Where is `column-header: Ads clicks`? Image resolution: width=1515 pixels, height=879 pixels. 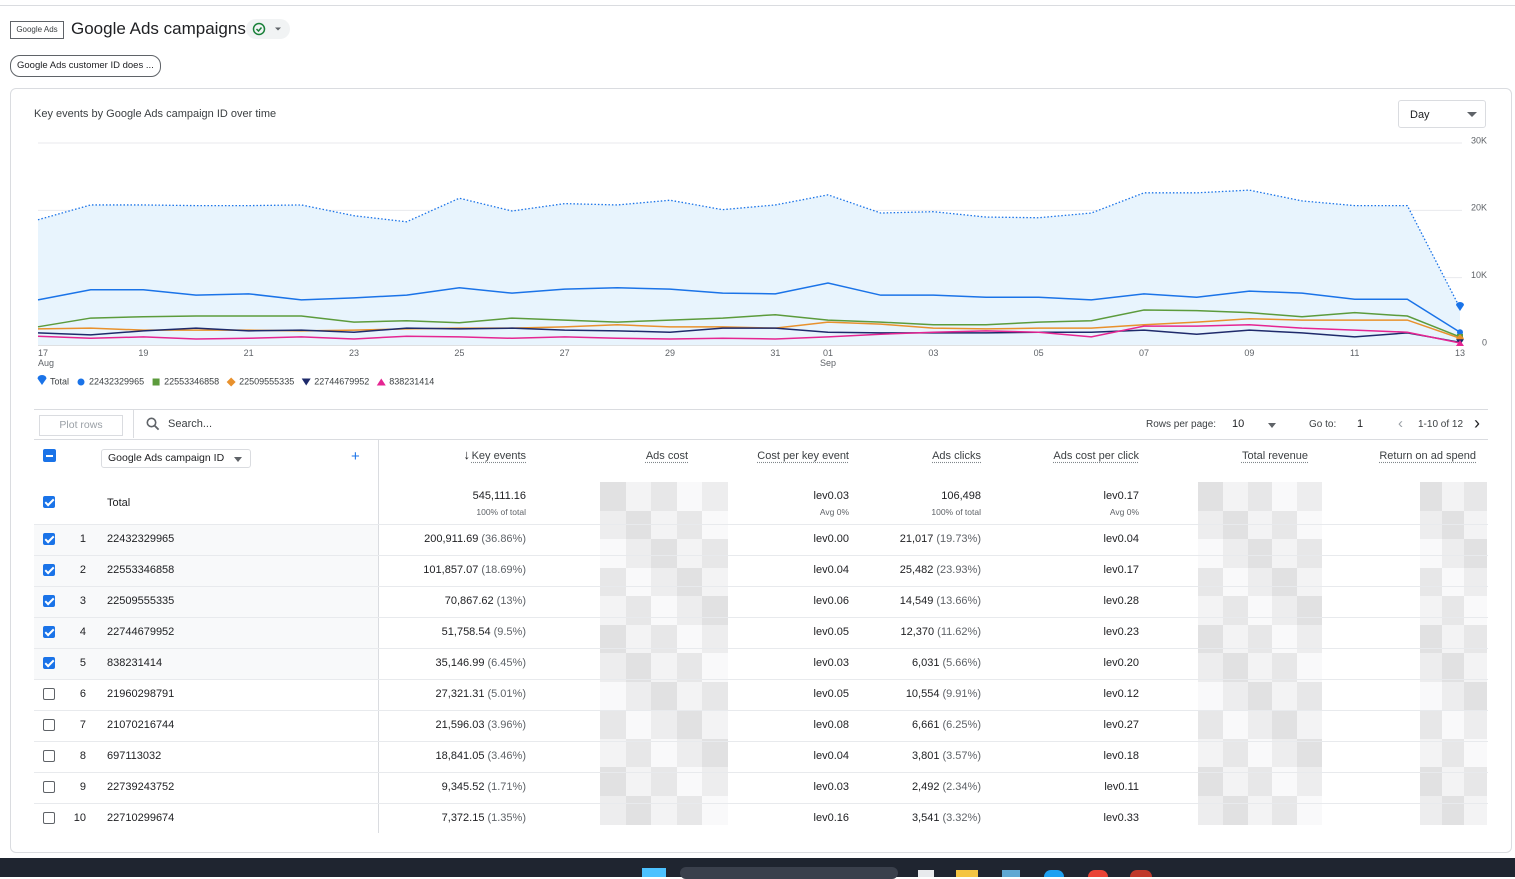 column-header: Ads clicks is located at coordinates (956, 456).